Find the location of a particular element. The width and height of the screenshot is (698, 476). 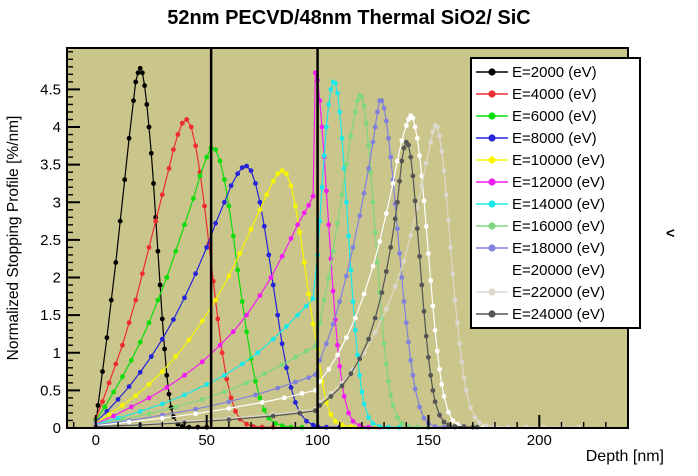

legend-label: E=20000 (eV) is located at coordinates (558, 270).